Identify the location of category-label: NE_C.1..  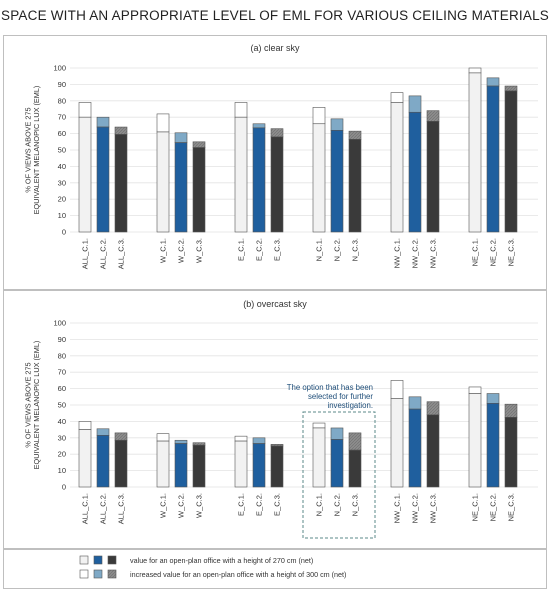
(475, 507).